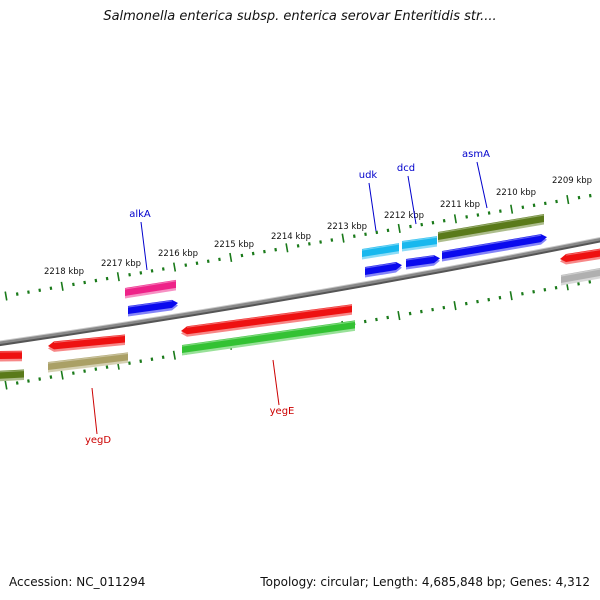 This screenshot has height=600, width=600. Describe the element at coordinates (77, 582) in the screenshot. I see `accession-text: Accession: NC_011294` at that location.